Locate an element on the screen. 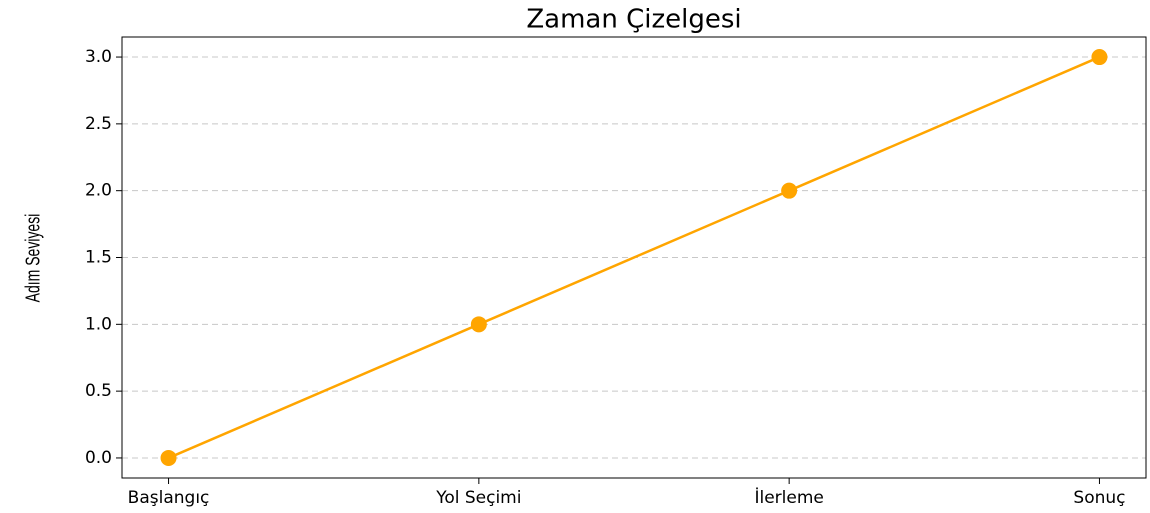  chart-title: Zaman Çizelgesi is located at coordinates (633, 20).